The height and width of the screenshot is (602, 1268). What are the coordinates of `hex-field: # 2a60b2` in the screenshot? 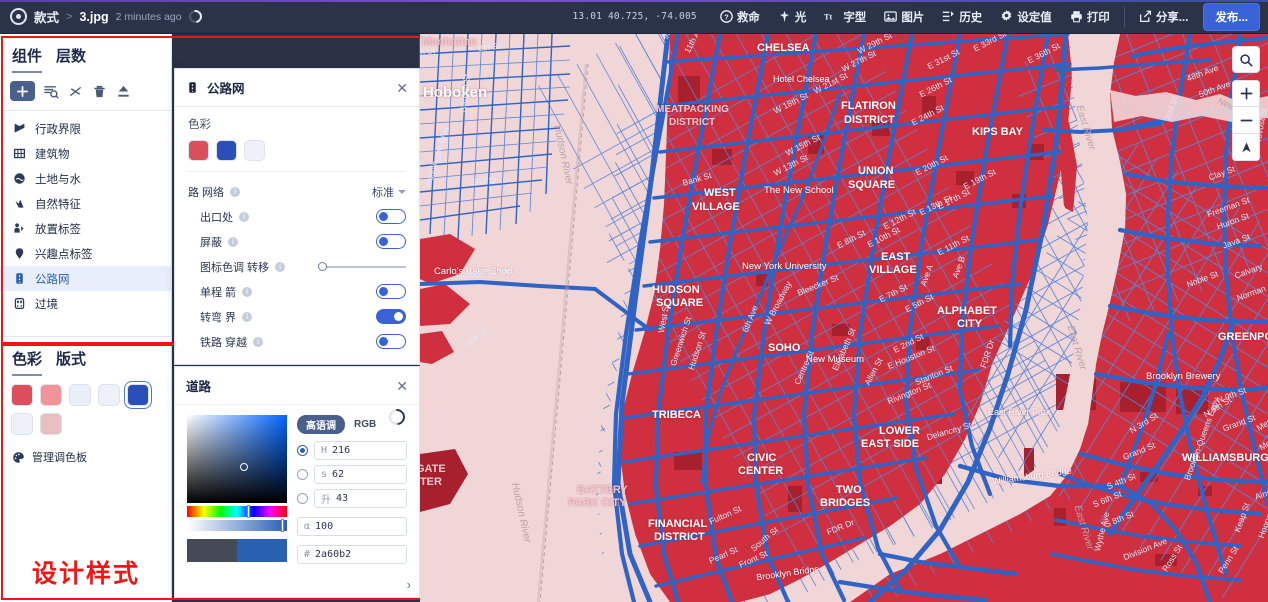 It's located at (352, 554).